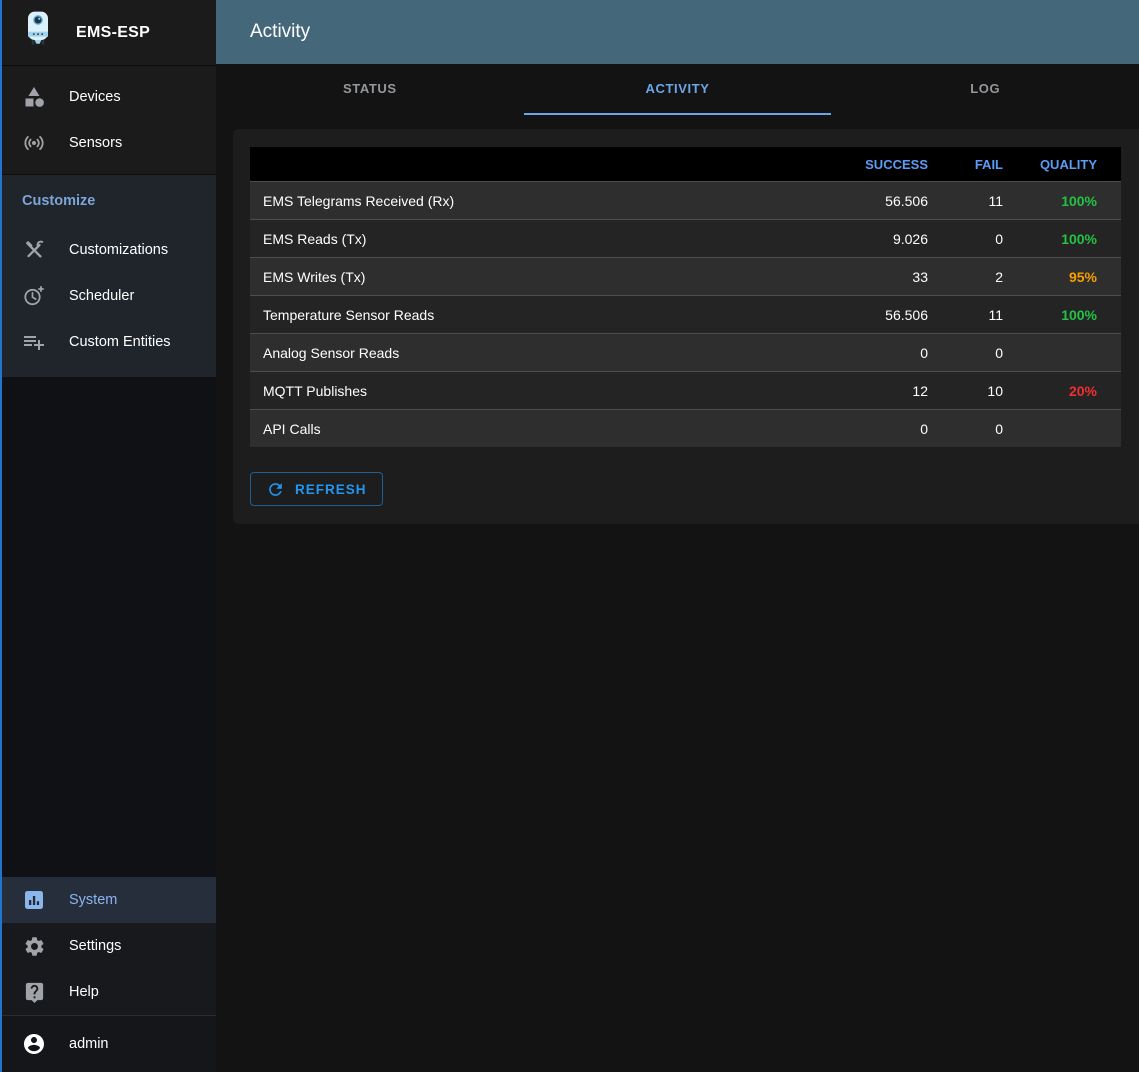 Image resolution: width=1139 pixels, height=1072 pixels. I want to click on sidebar-item-admin: admin, so click(108, 1044).